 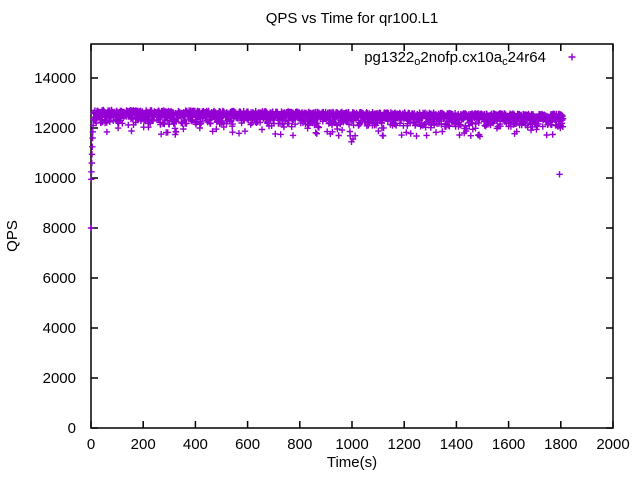 I want to click on x-tick-label: 0, so click(x=91, y=444).